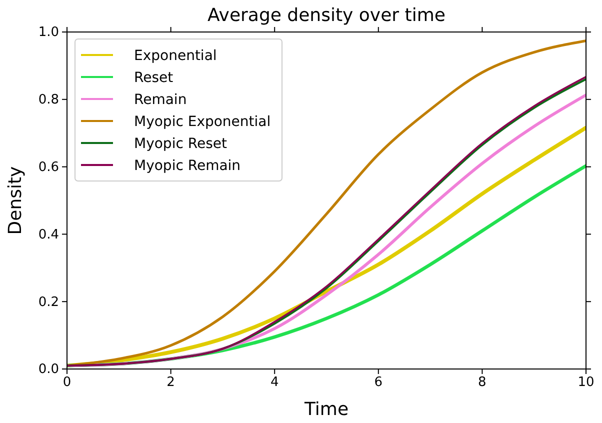 The image size is (602, 423). Describe the element at coordinates (187, 166) in the screenshot. I see `legend-label: Myopic Remain` at that location.